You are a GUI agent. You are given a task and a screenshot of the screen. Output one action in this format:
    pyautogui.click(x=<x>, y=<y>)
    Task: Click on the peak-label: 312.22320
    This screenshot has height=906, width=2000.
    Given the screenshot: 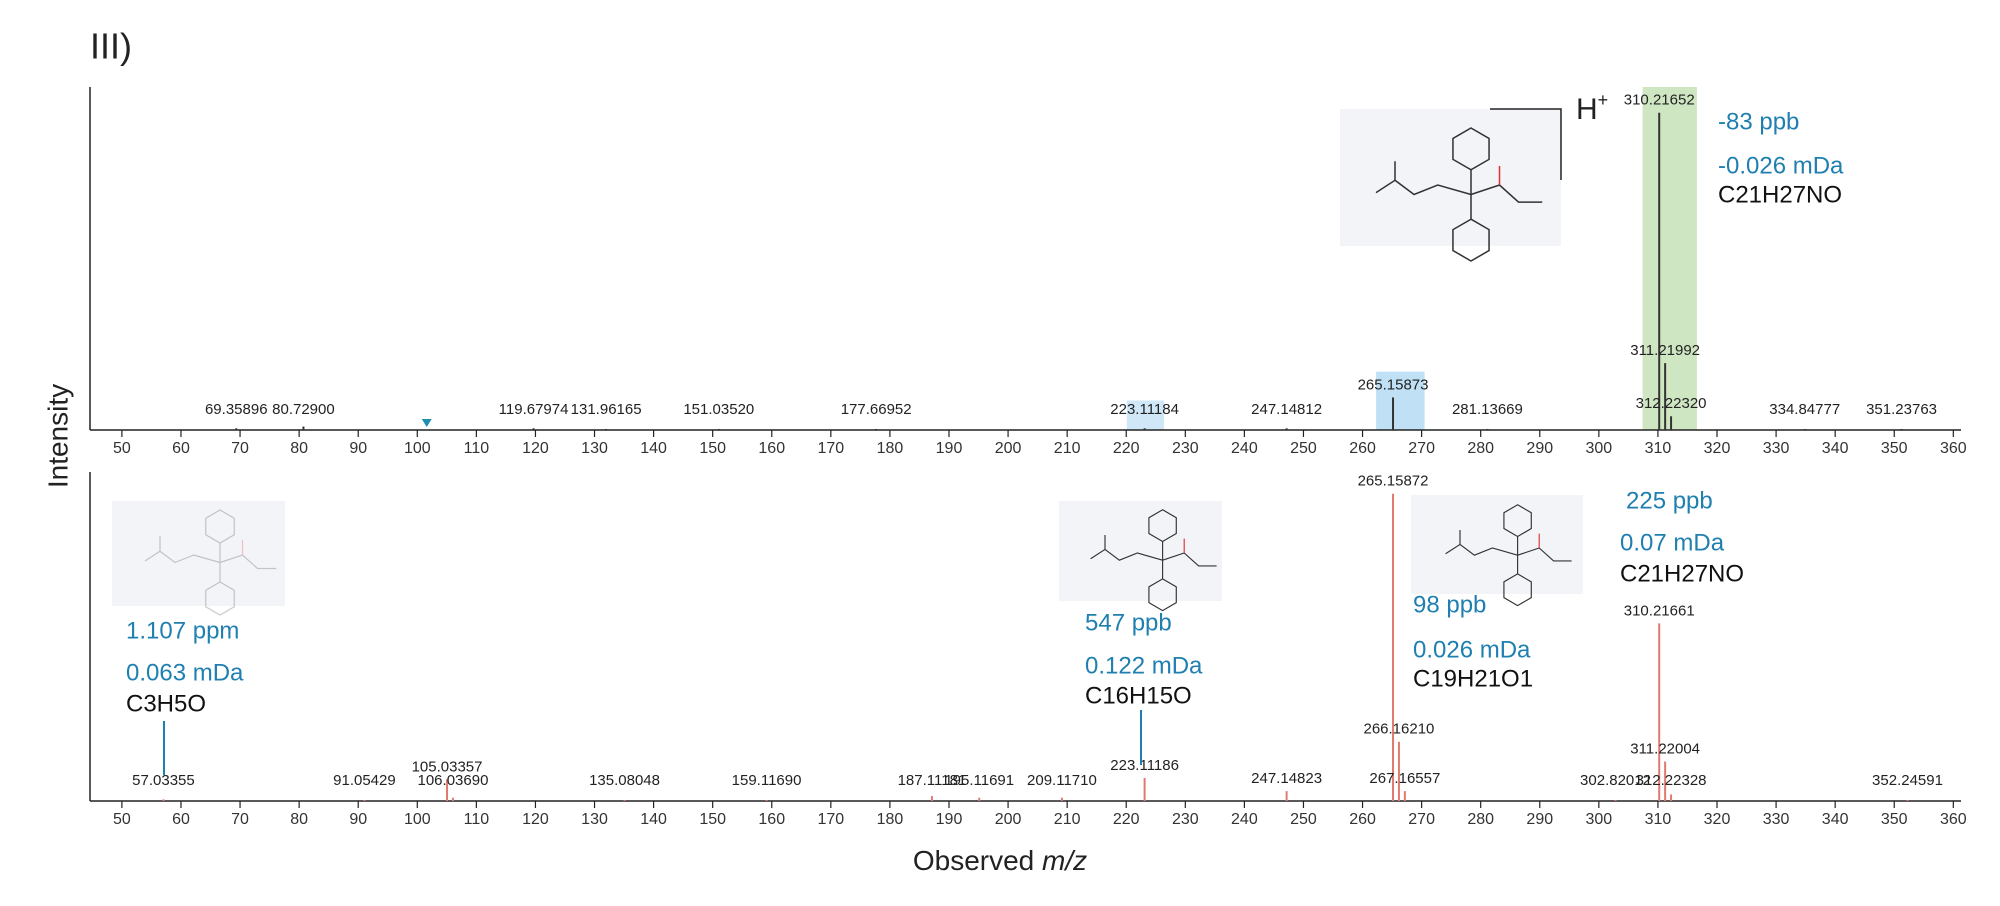 What is the action you would take?
    pyautogui.click(x=1671, y=403)
    